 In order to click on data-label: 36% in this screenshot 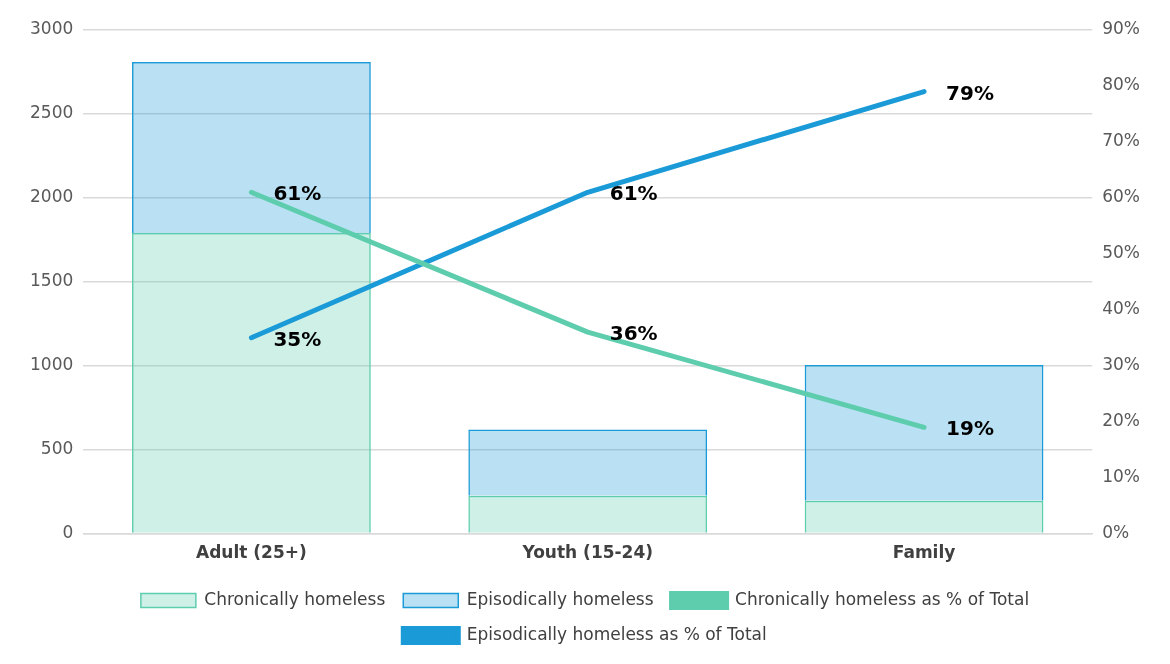, I will do `click(633, 333)`.